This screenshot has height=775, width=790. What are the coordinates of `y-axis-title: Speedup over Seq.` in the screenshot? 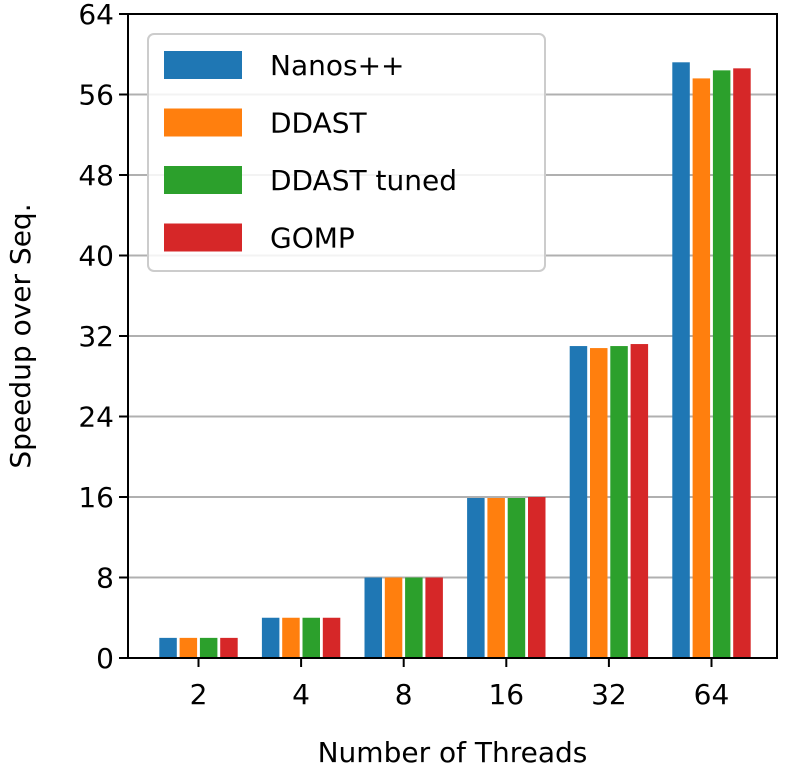 It's located at (20, 335).